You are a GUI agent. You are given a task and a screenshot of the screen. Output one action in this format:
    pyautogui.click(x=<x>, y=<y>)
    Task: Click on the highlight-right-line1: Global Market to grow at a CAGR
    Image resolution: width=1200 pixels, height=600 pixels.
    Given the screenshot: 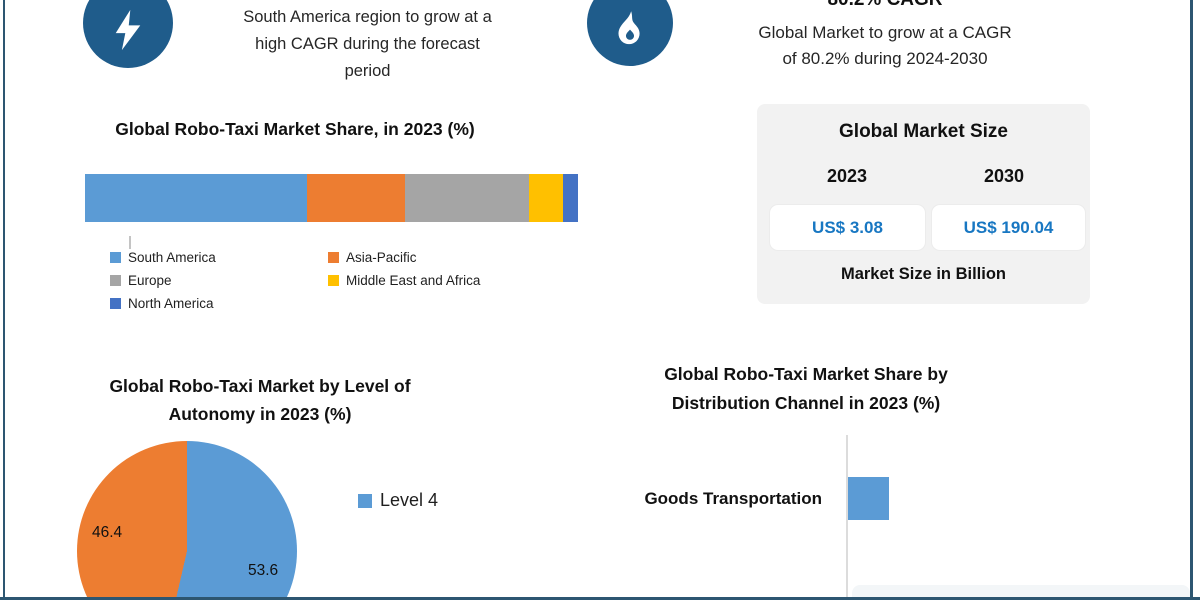 What is the action you would take?
    pyautogui.click(x=885, y=32)
    